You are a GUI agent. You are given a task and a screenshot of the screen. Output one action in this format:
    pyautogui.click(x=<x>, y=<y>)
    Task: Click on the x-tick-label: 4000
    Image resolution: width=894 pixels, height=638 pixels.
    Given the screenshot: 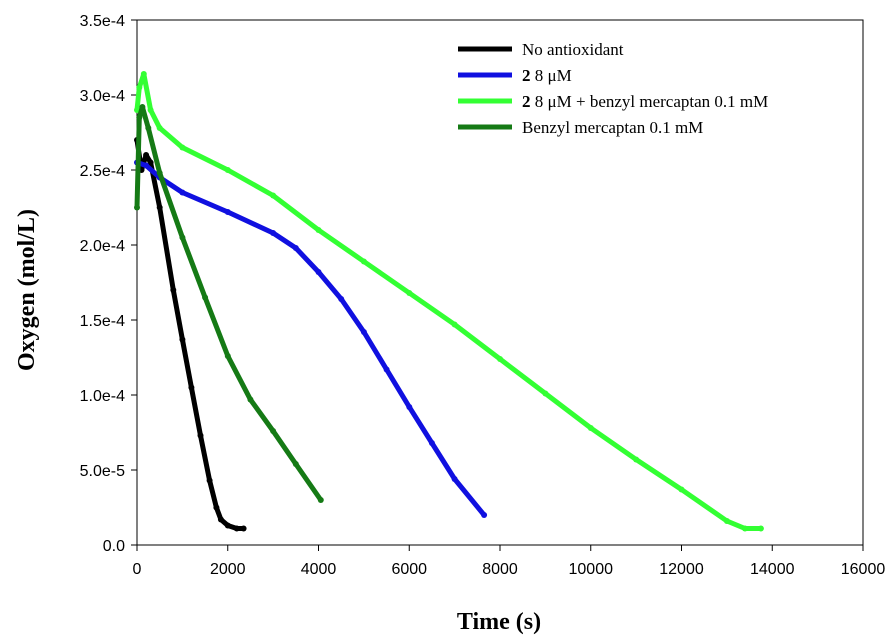 What is the action you would take?
    pyautogui.click(x=319, y=569)
    